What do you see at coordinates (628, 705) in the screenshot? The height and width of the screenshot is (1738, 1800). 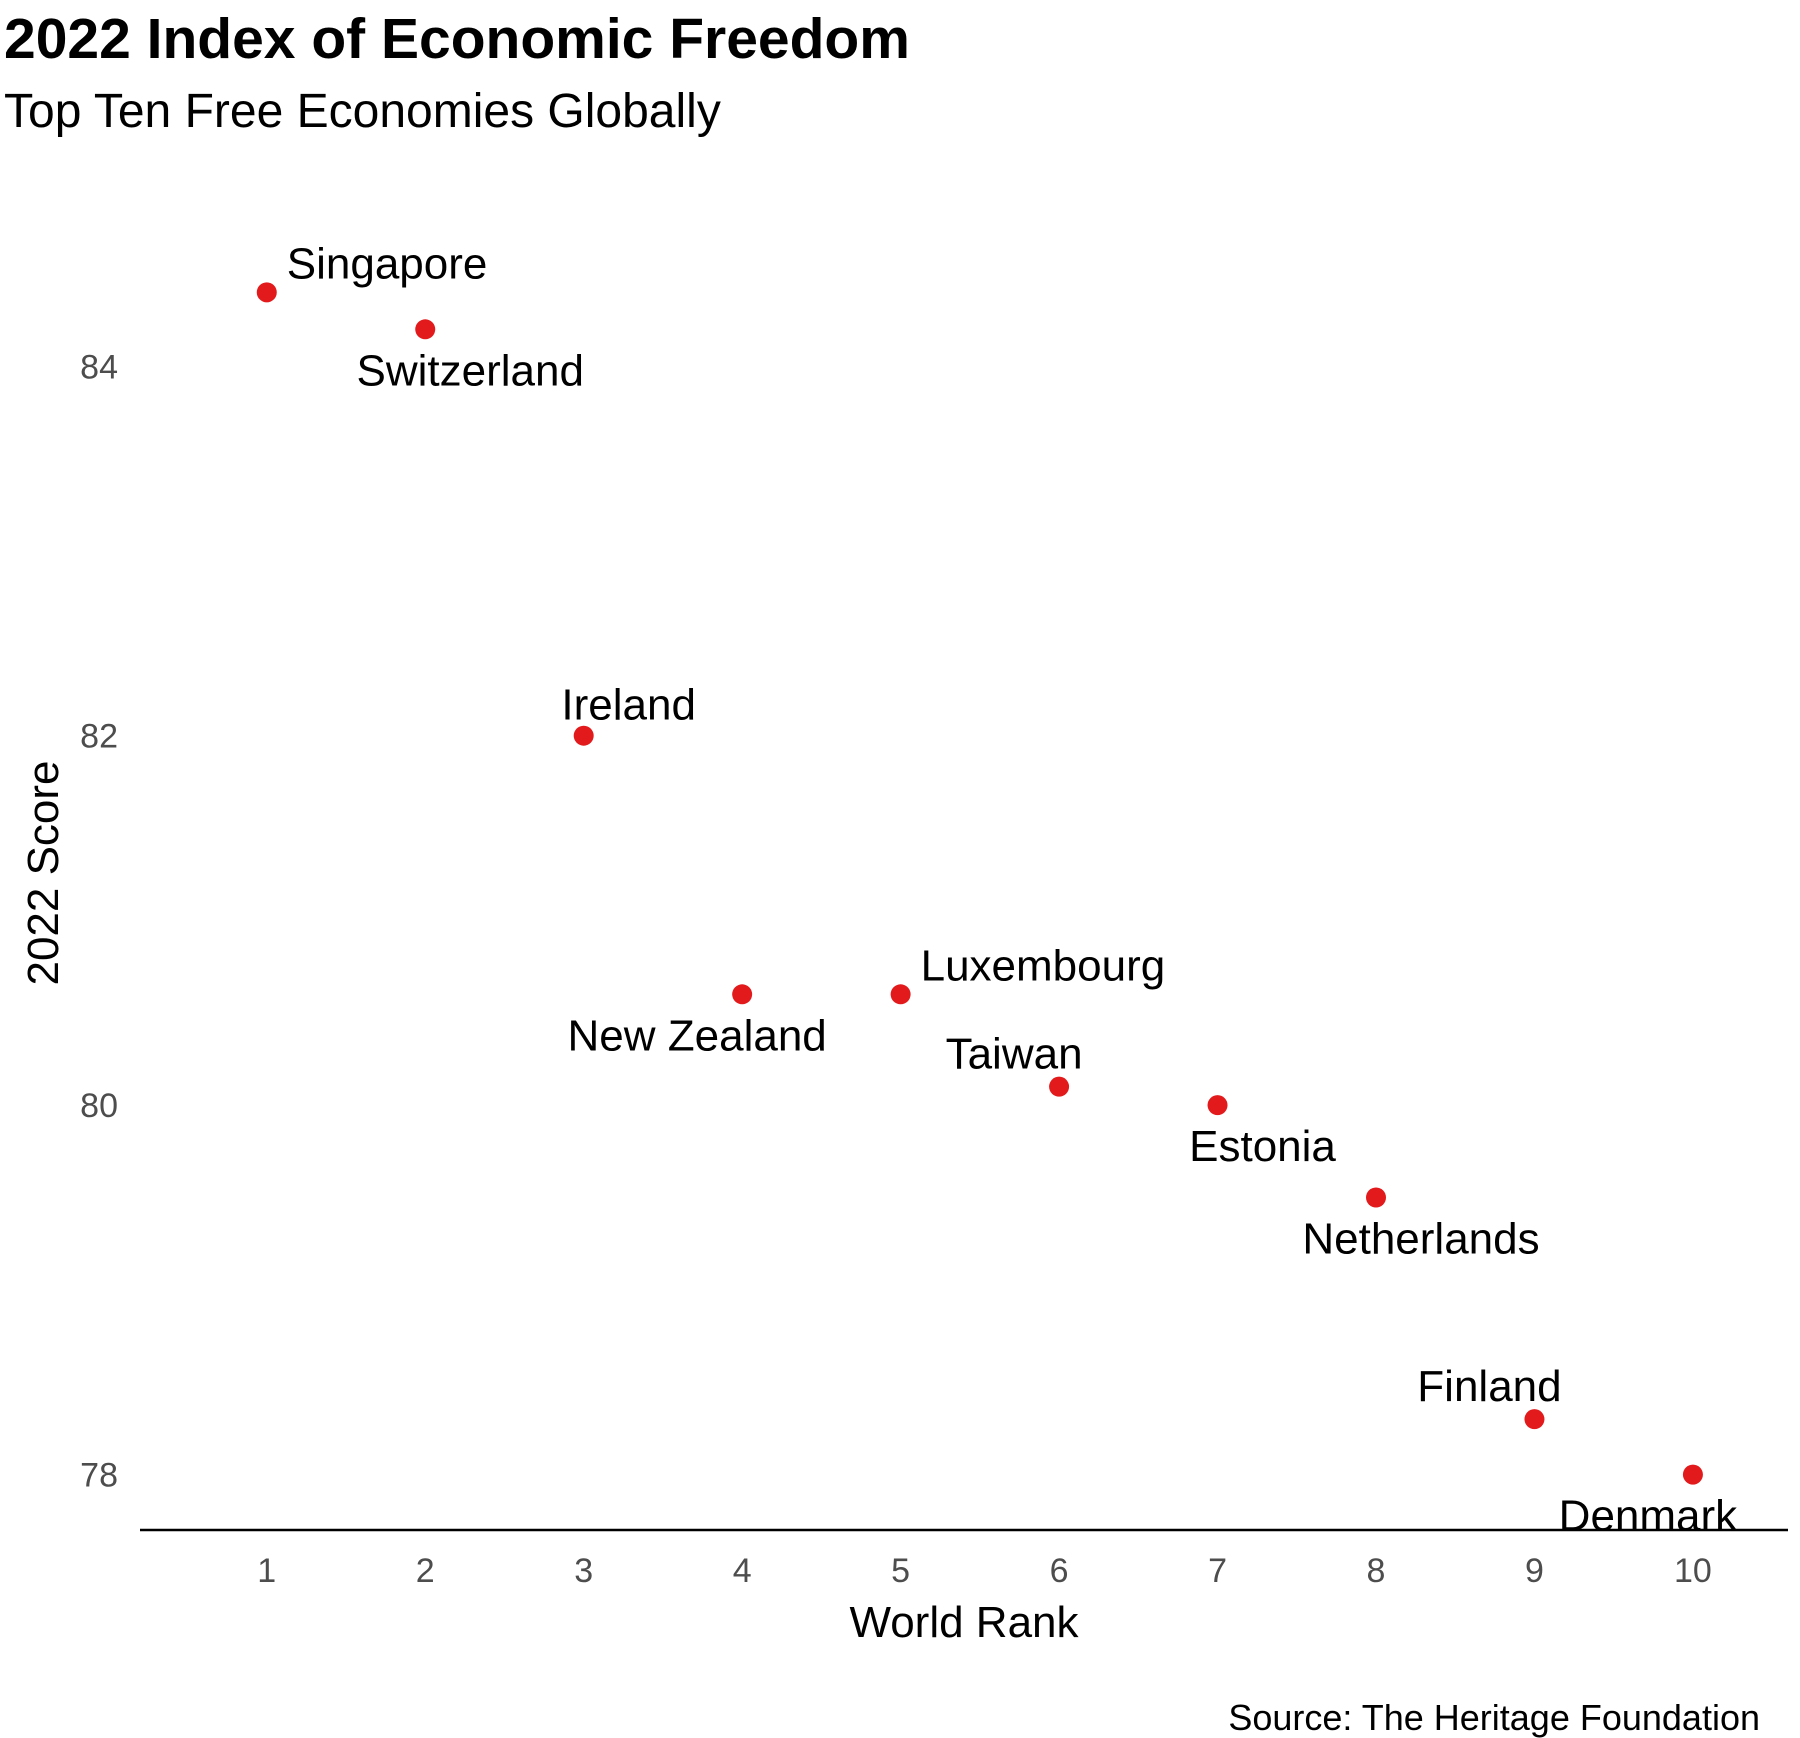 I see `point-label: Ireland` at bounding box center [628, 705].